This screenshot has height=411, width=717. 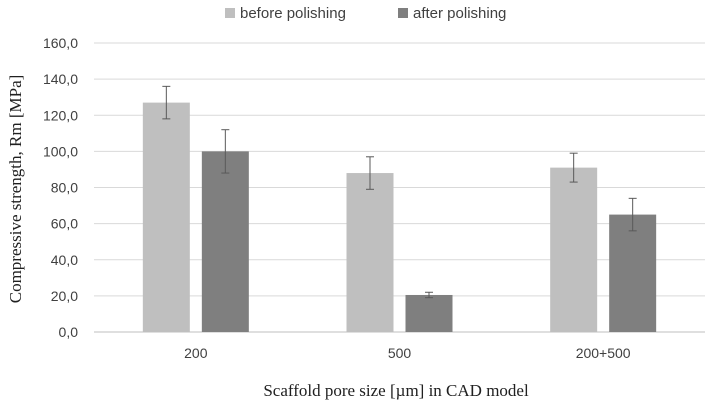 I want to click on y-tick-label: 20,0, so click(x=64, y=296).